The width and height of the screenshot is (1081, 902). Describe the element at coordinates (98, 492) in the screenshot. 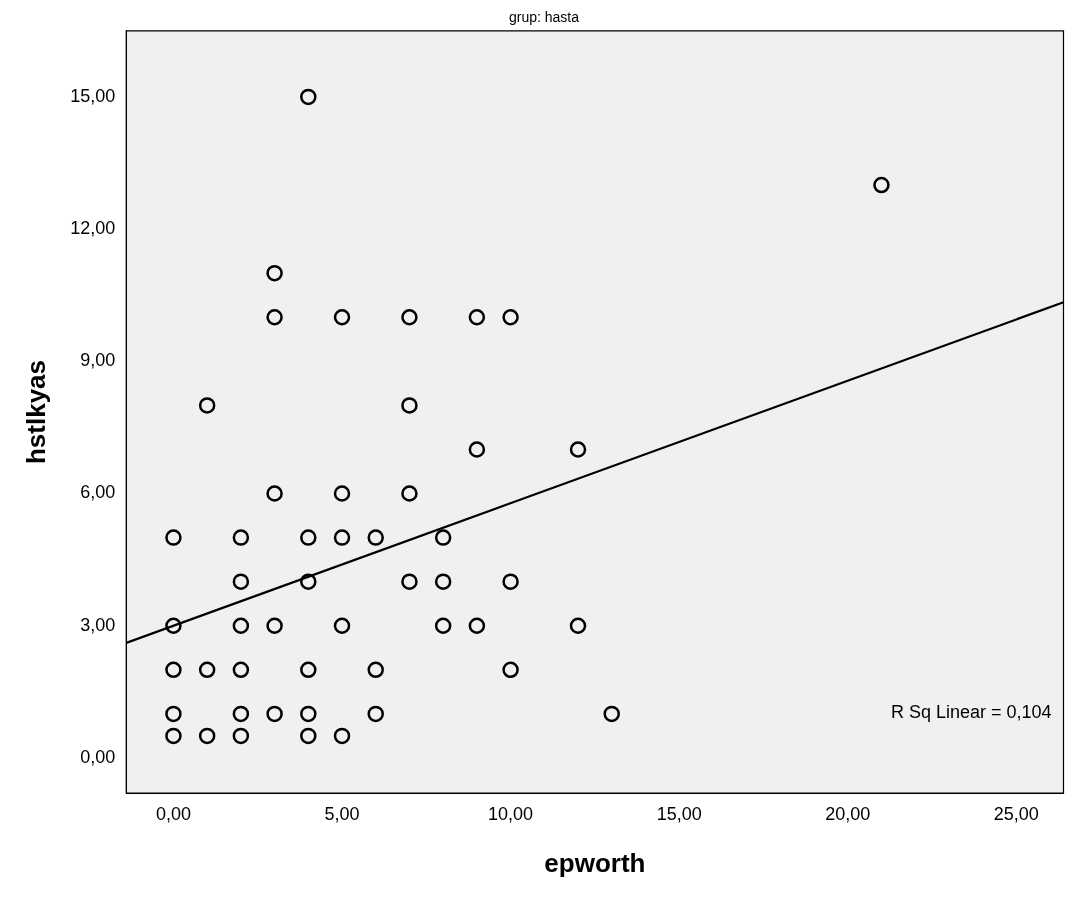

I see `y-tick-label: 6,00` at that location.